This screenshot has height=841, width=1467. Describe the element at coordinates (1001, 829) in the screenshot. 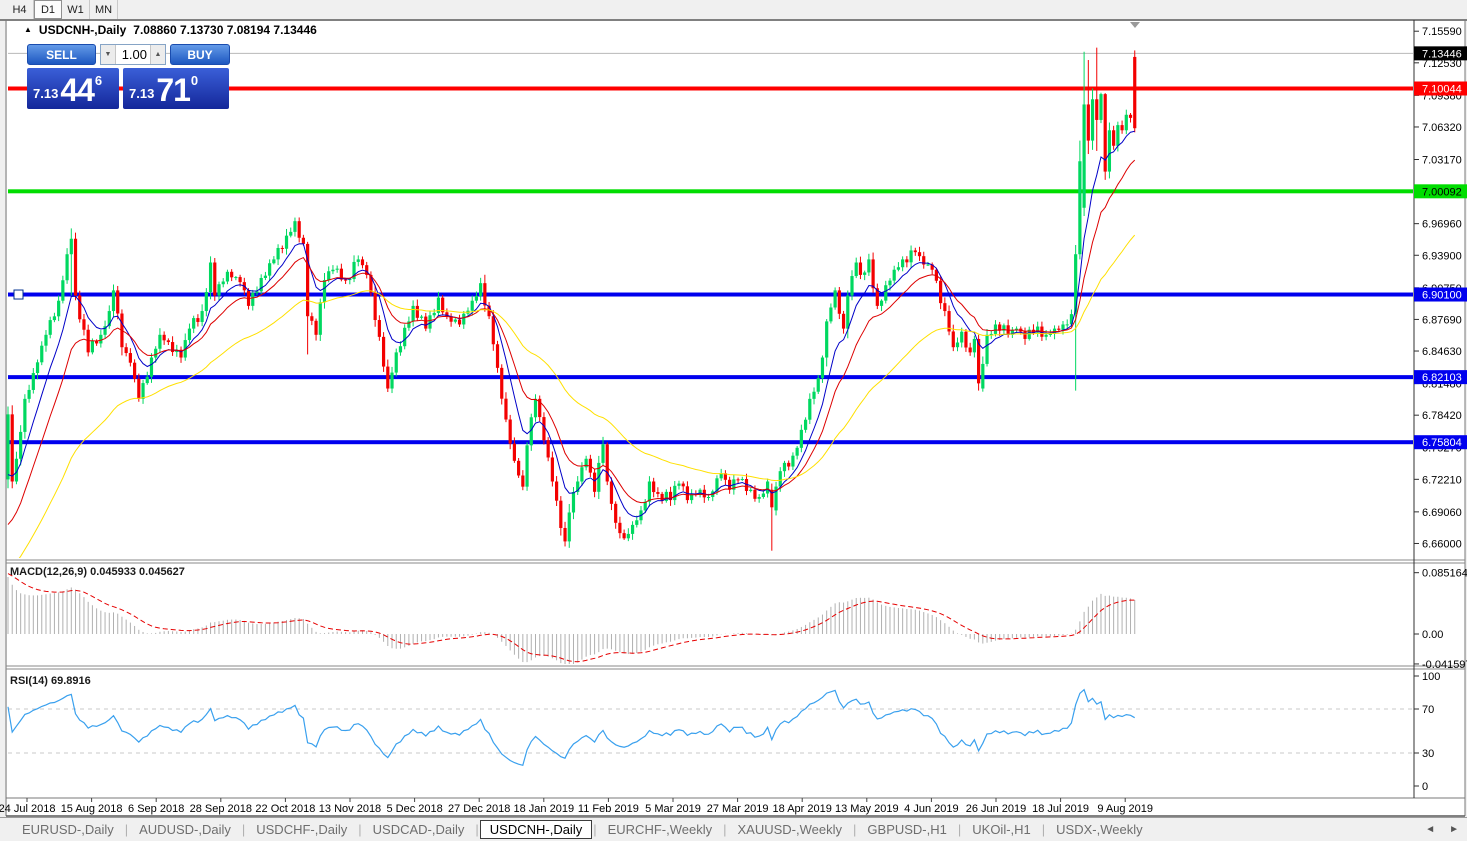

I see `tab-ukoil-h1: UKOil-,H1` at that location.